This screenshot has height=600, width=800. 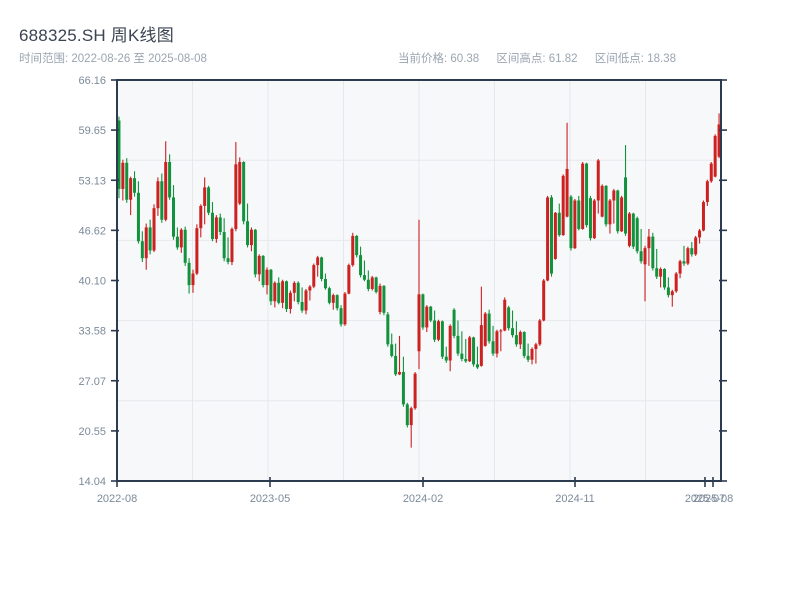 What do you see at coordinates (92, 231) in the screenshot?
I see `y-tick-label: 46.62` at bounding box center [92, 231].